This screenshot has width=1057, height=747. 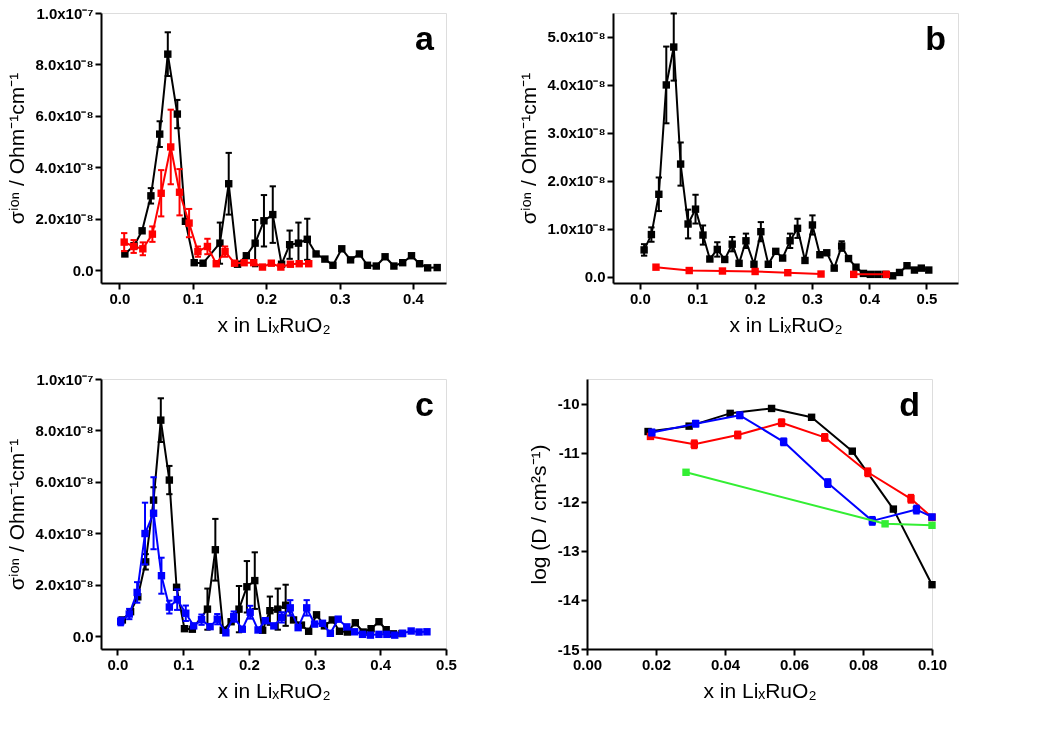 What do you see at coordinates (794, 664) in the screenshot?
I see `x-tick-label: 0.06` at bounding box center [794, 664].